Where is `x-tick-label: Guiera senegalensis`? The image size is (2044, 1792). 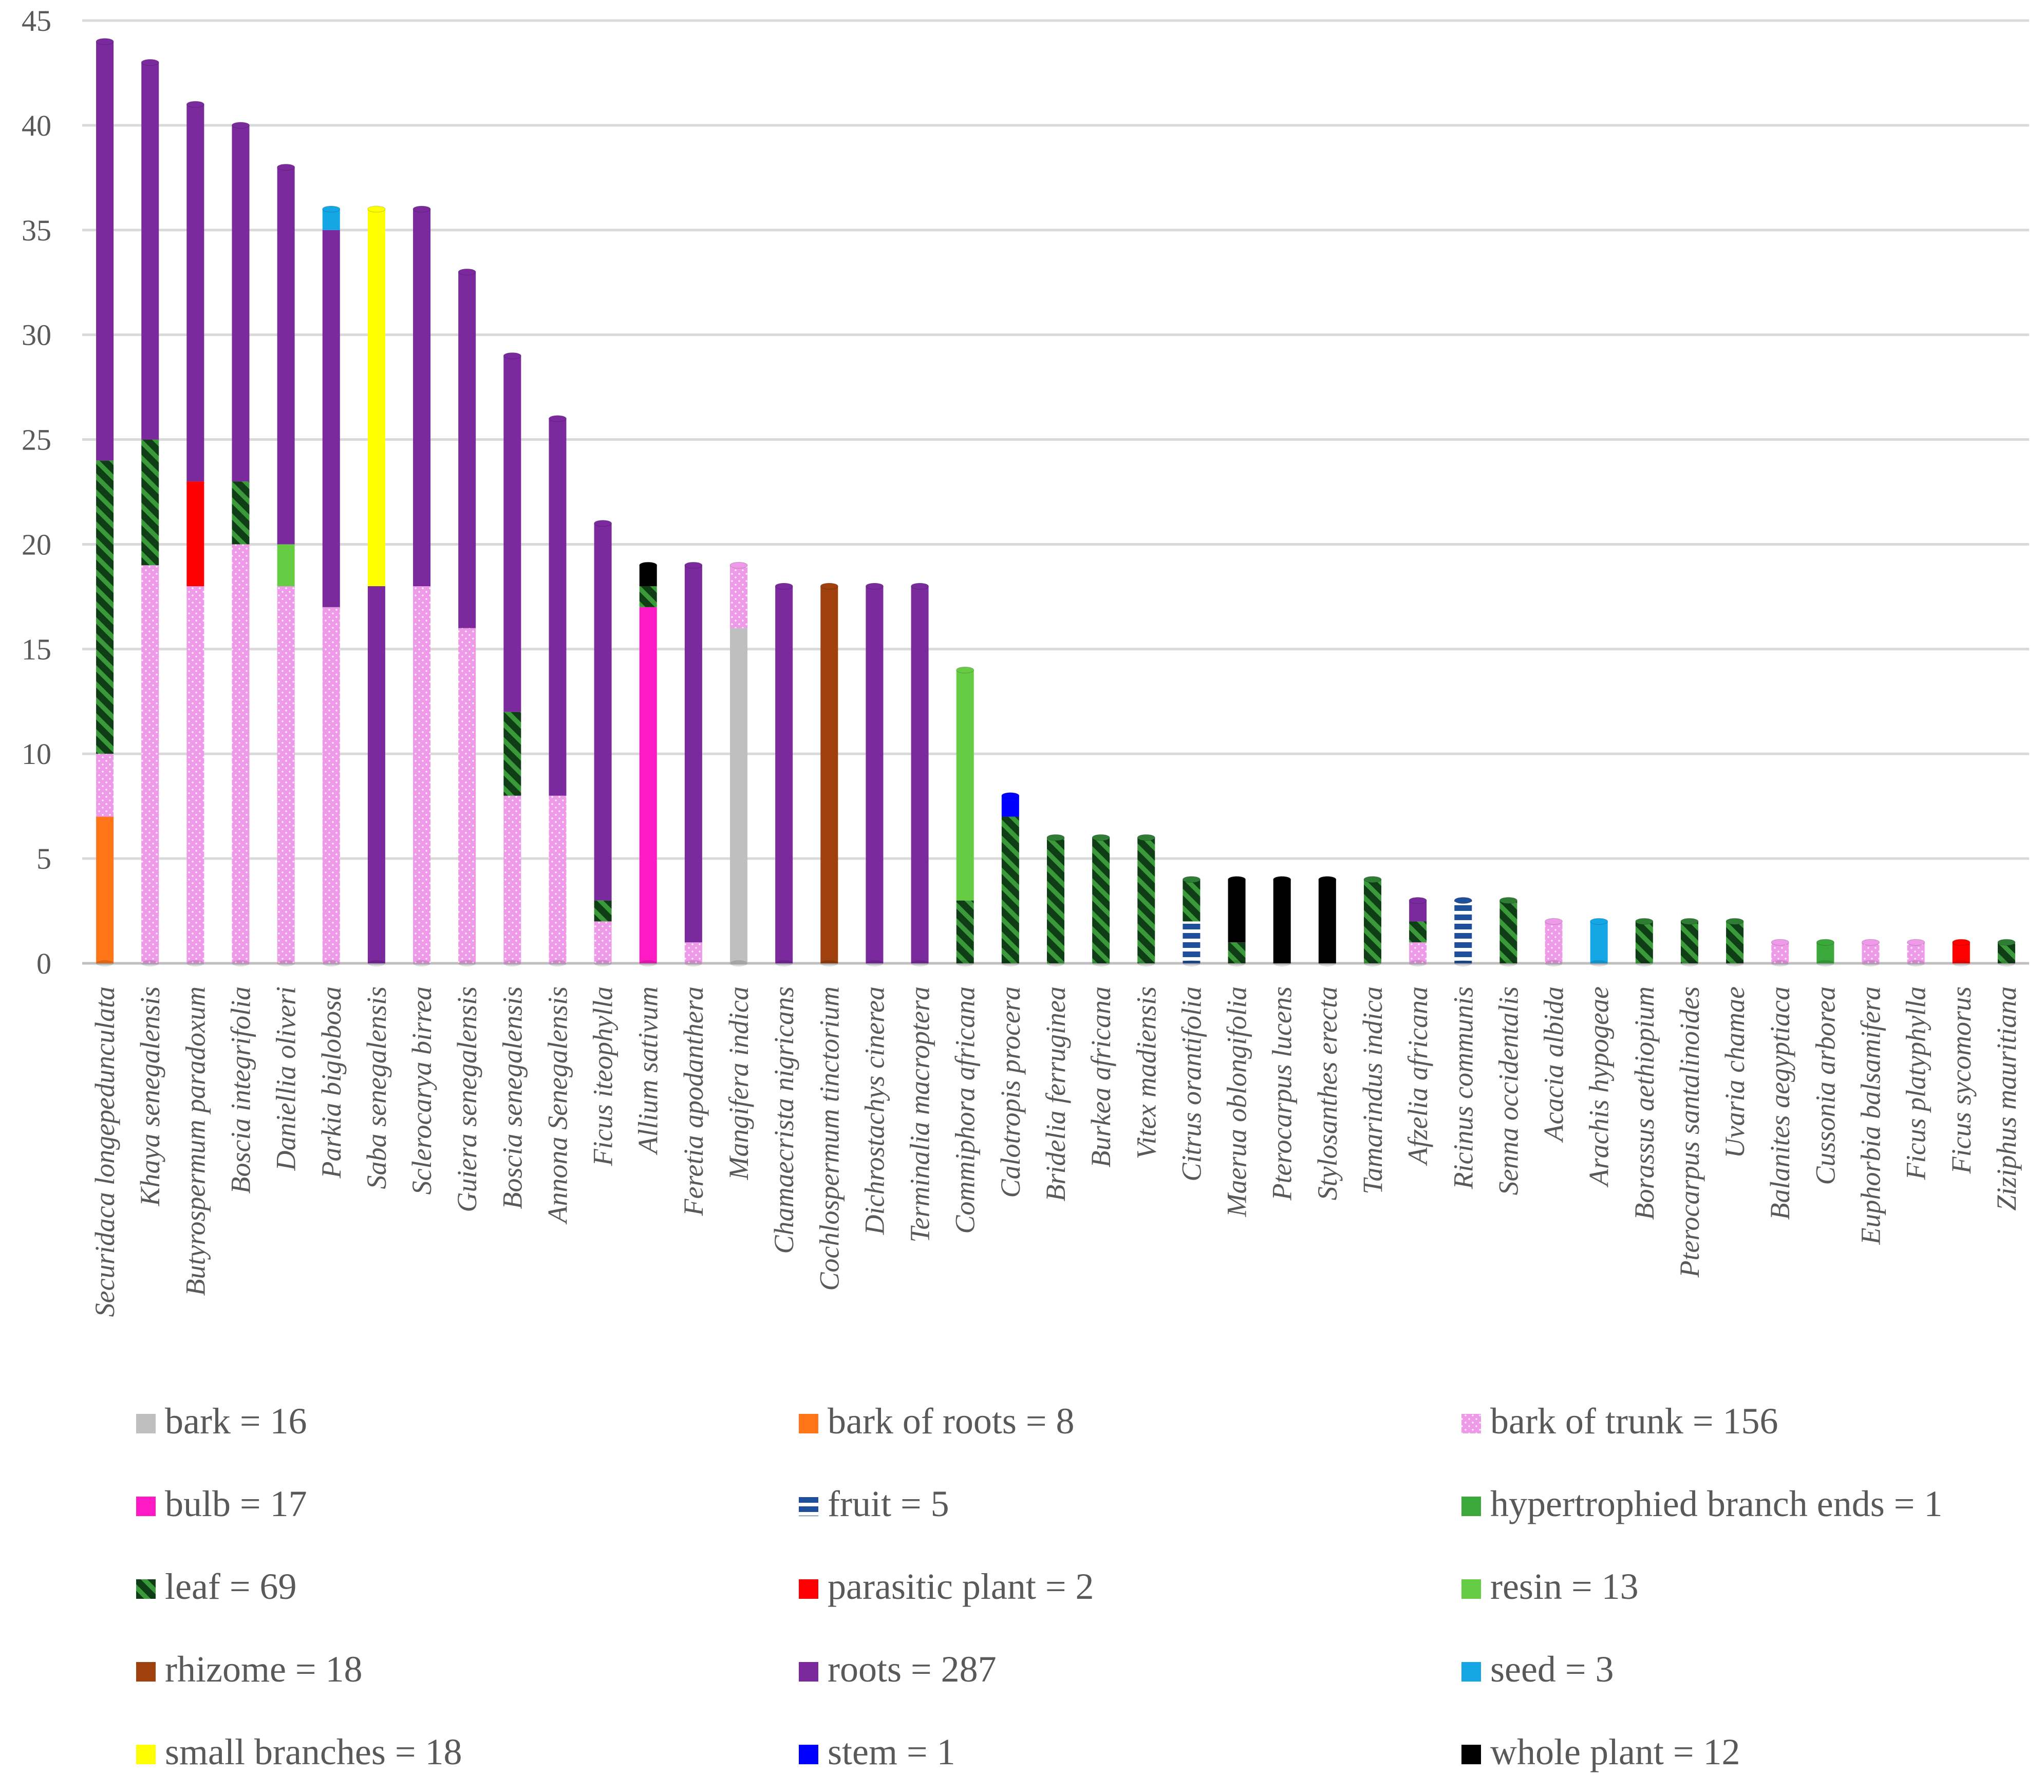 x-tick-label: Guiera senegalensis is located at coordinates (467, 1099).